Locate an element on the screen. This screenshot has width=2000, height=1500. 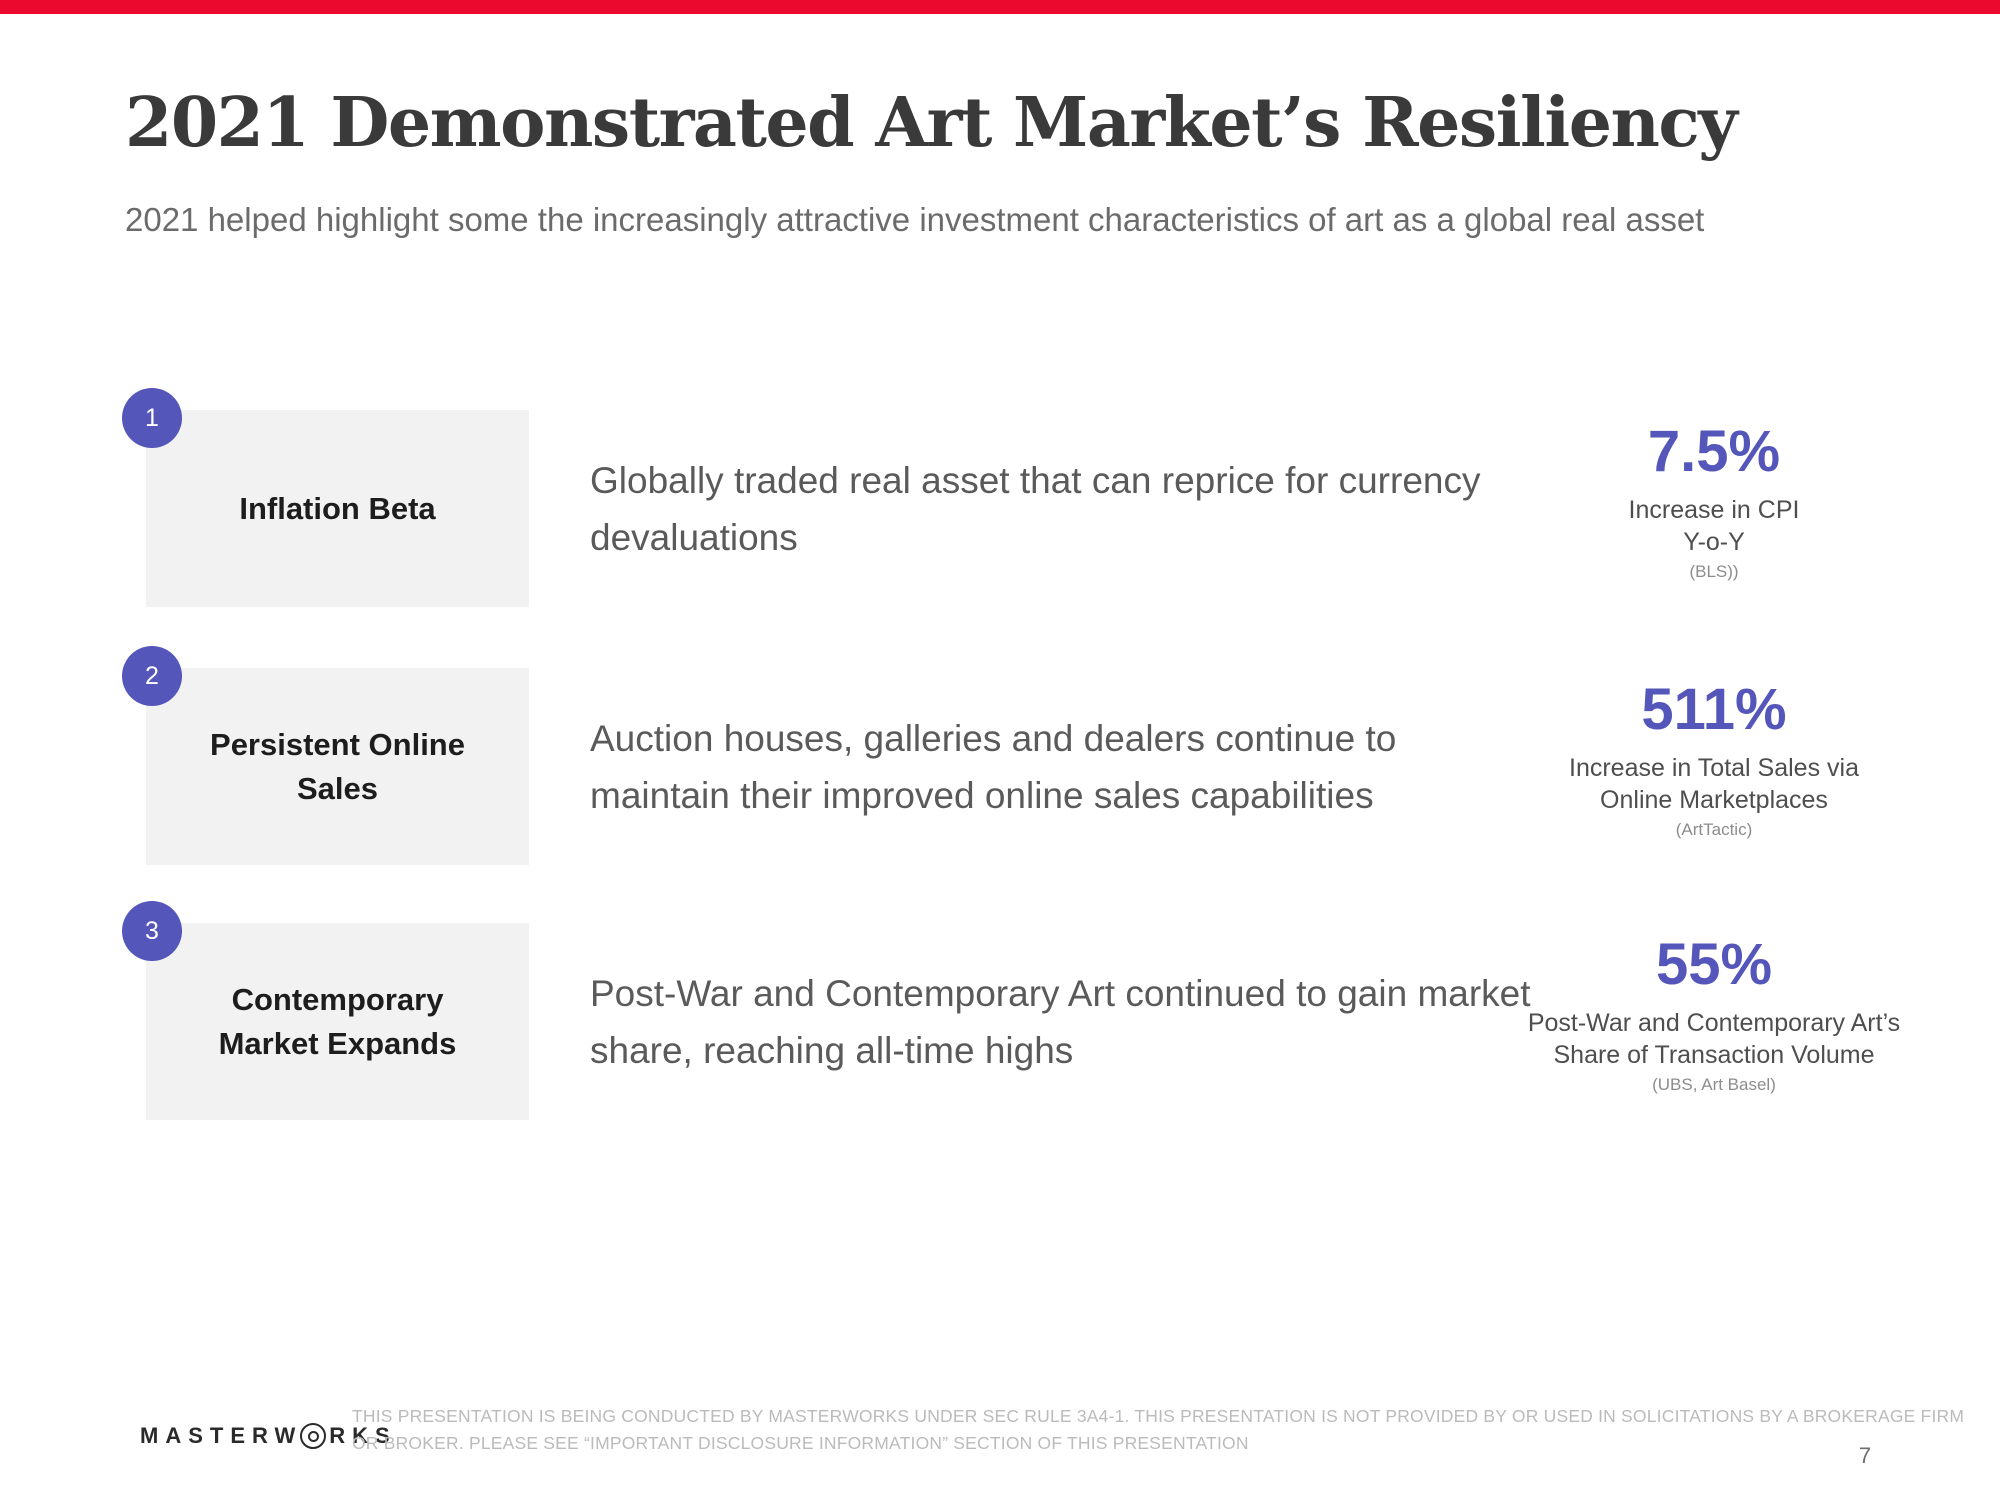
logo-text-left: MASTERW is located at coordinates (221, 1435).